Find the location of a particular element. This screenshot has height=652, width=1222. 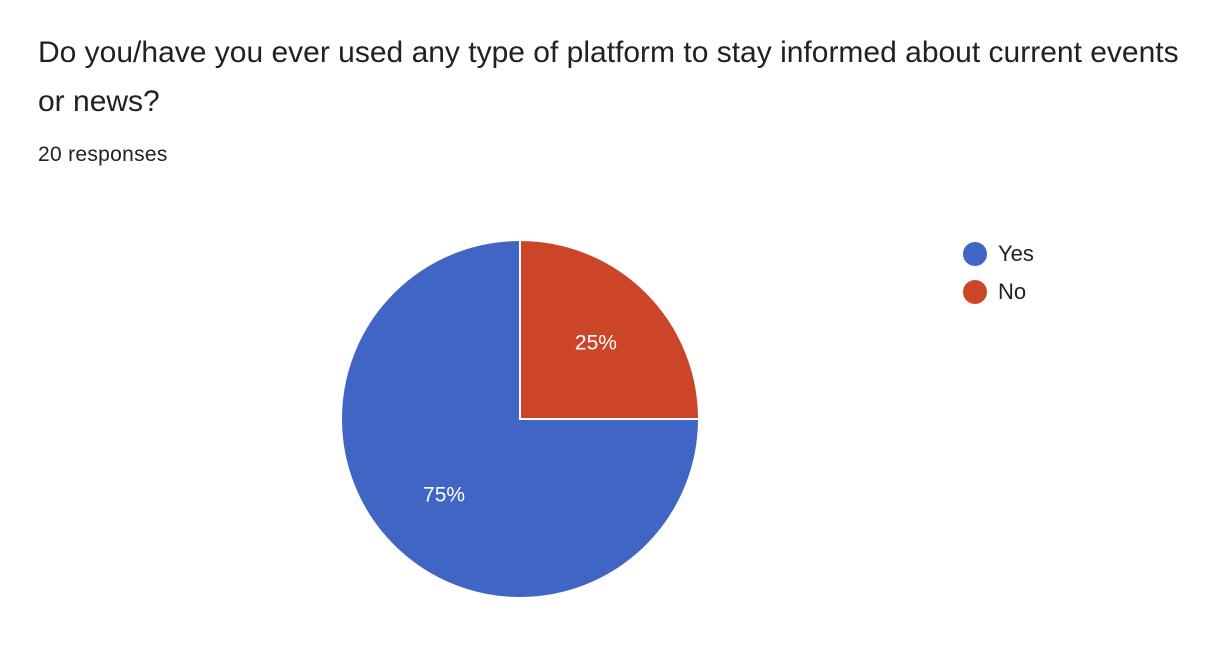

response-count: 20 responses is located at coordinates (103, 154).